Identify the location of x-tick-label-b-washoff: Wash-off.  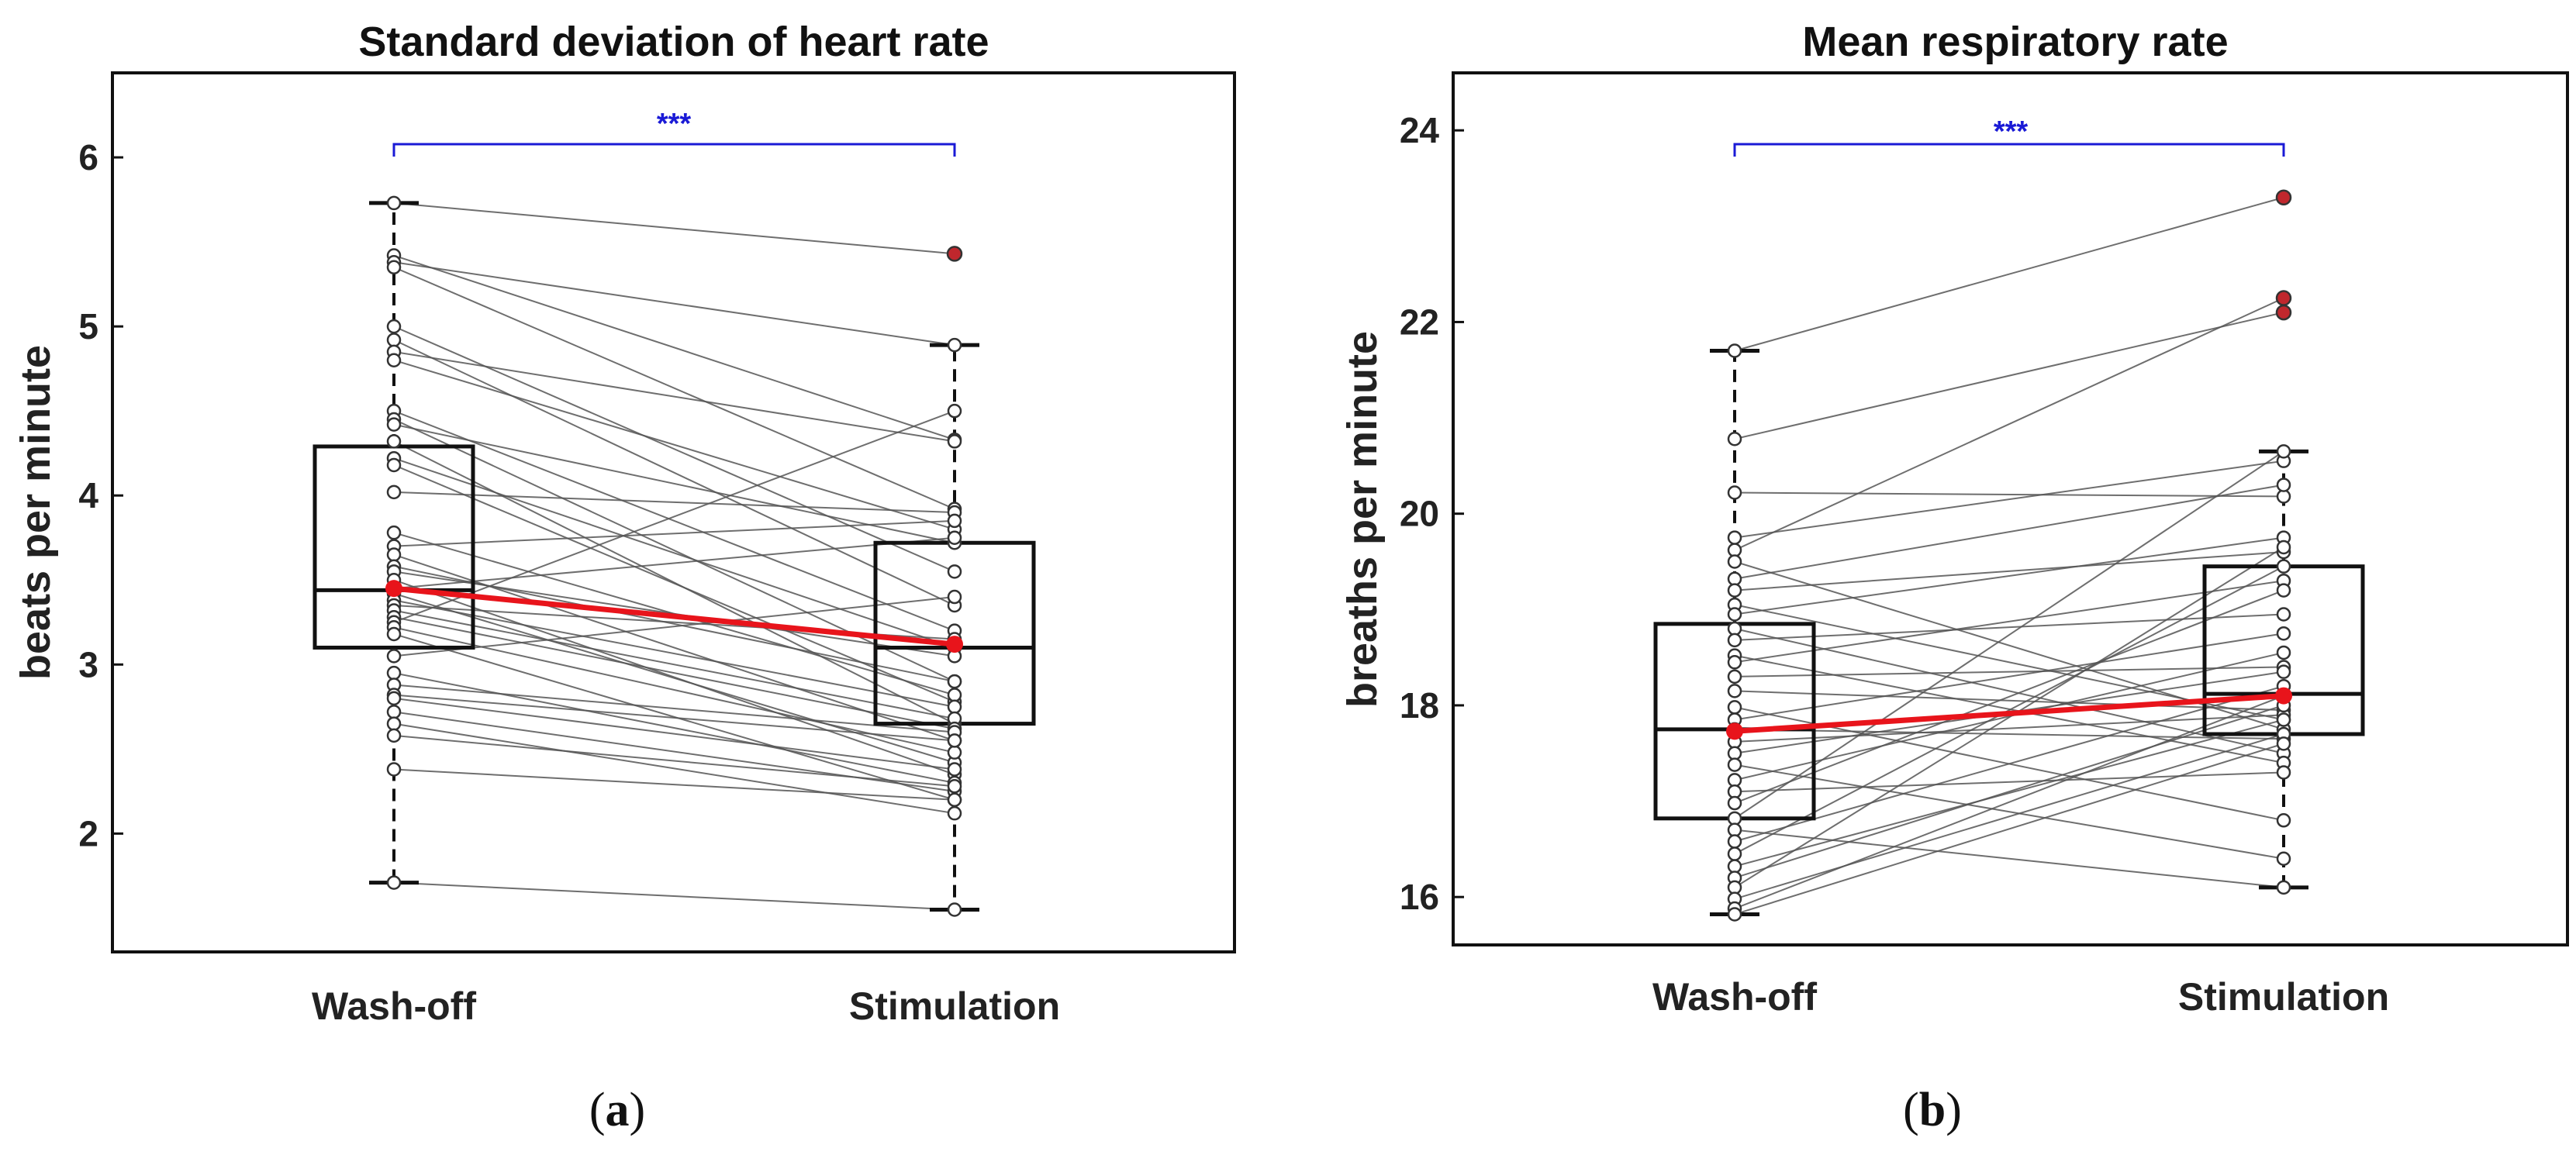
(1734, 997).